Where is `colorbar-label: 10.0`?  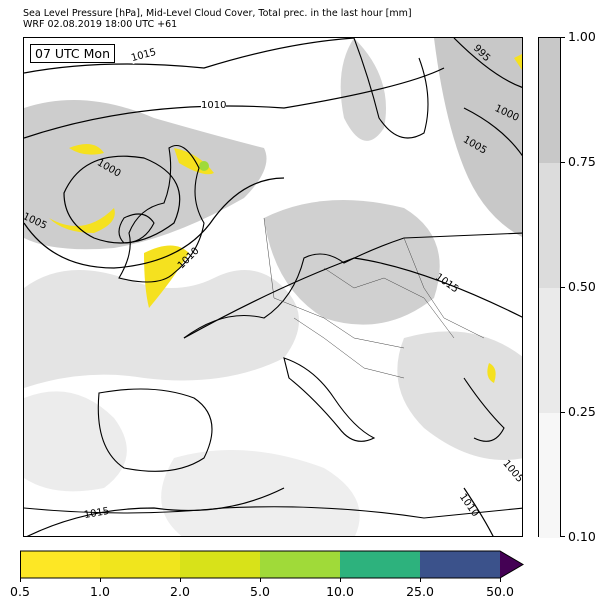 colorbar-label: 10.0 is located at coordinates (340, 591).